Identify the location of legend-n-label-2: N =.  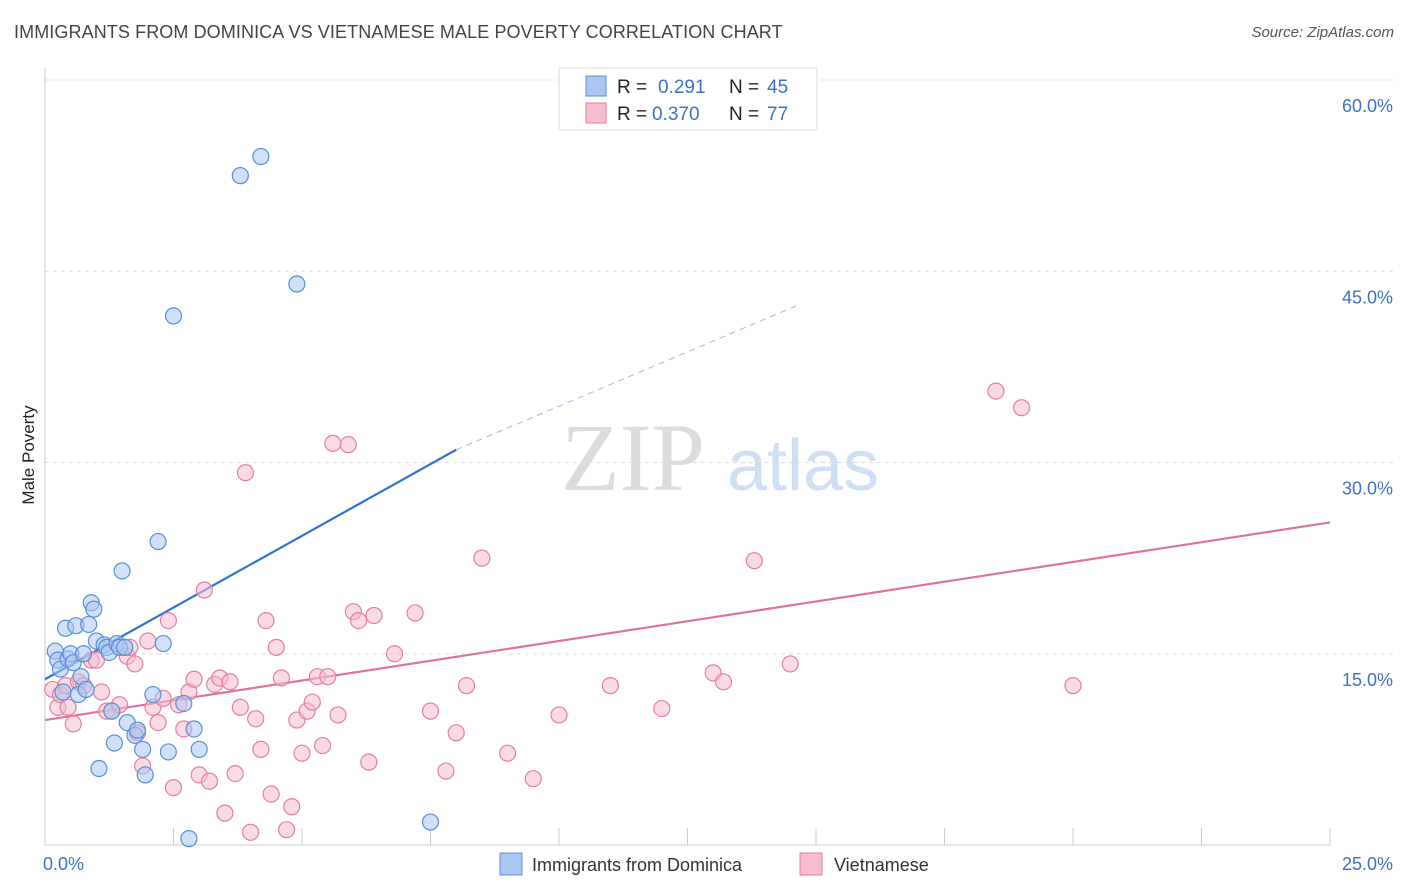
(744, 114).